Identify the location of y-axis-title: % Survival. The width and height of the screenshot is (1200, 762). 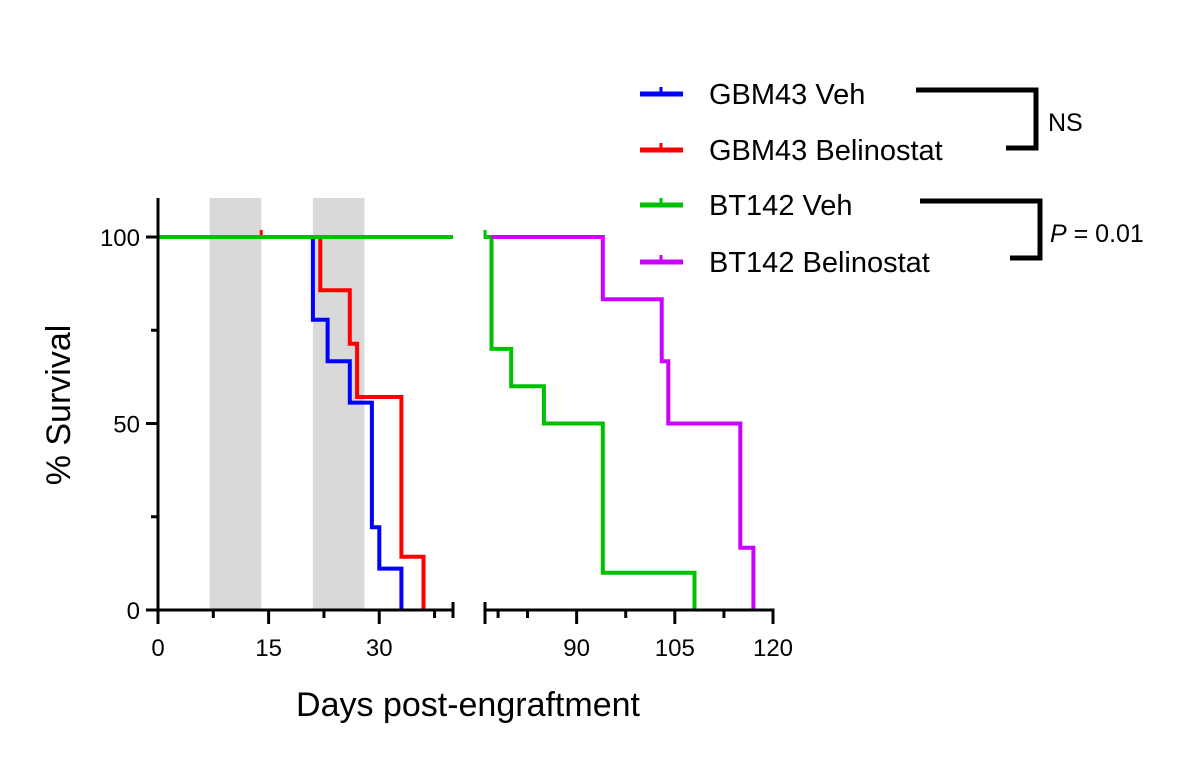
(59, 405).